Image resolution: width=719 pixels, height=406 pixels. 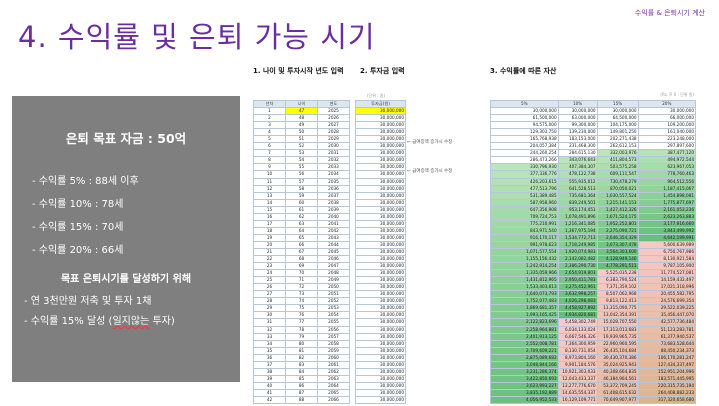 I want to click on age-table-cell: 4, so click(x=269, y=132).